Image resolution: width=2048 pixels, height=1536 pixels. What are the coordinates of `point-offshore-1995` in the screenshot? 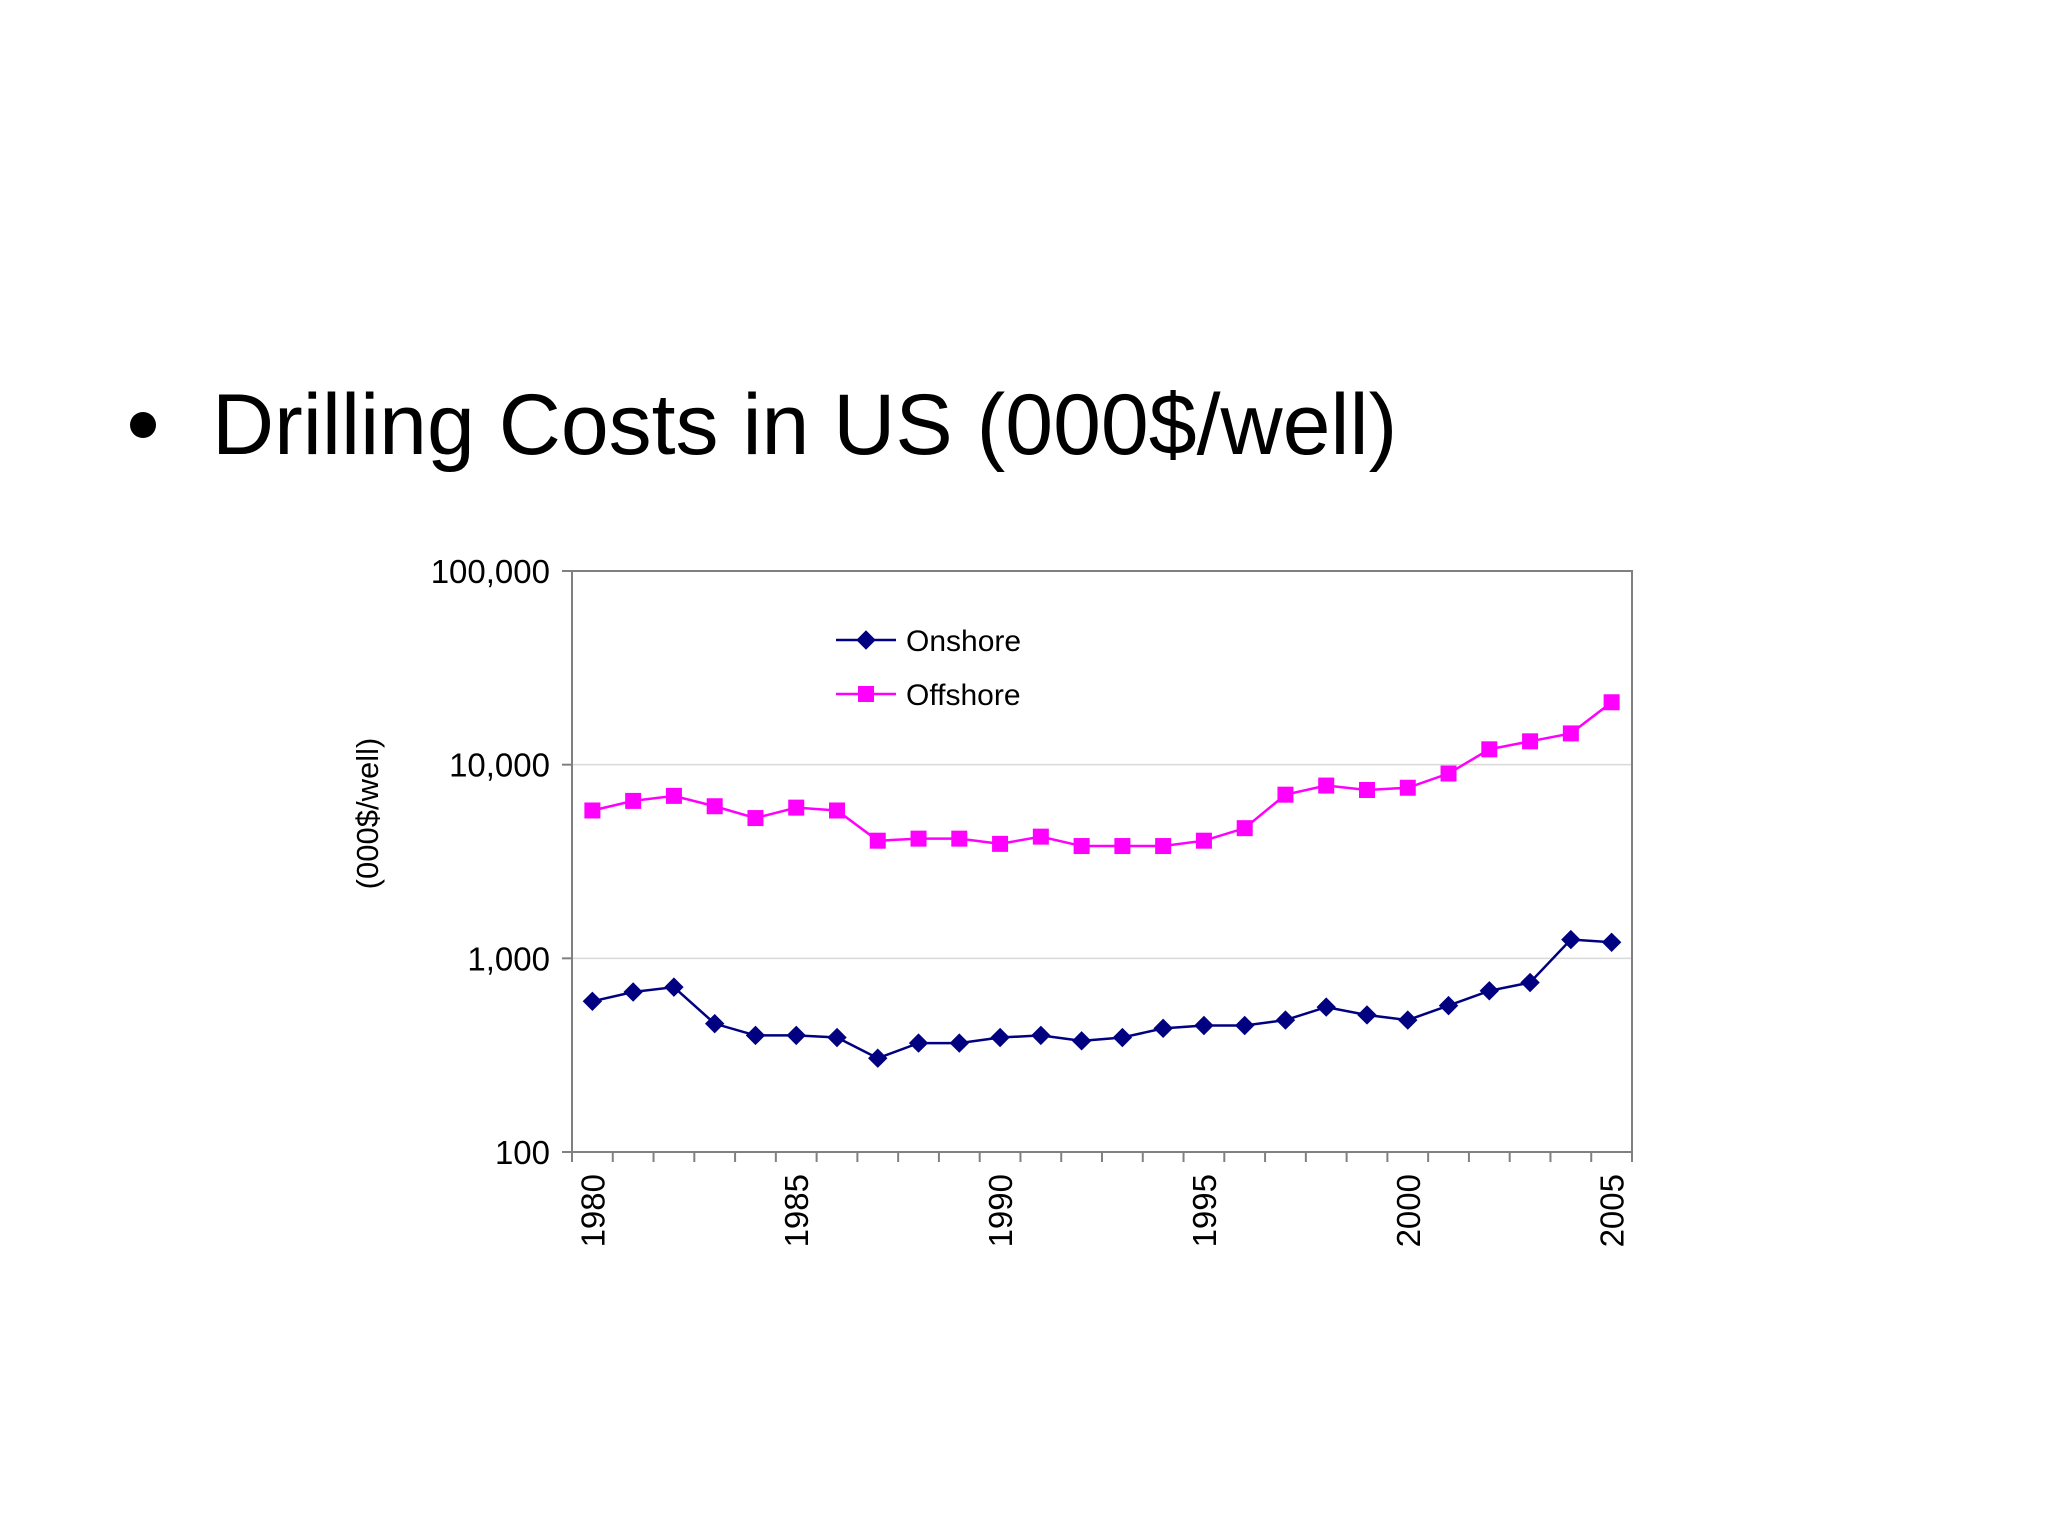 It's located at (1203, 840).